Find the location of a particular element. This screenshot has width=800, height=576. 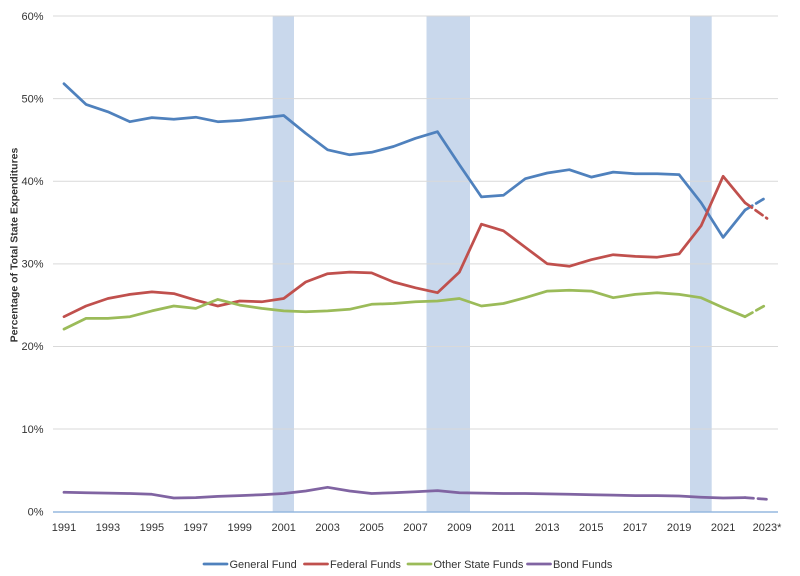

svg-text: Federal Funds is located at coordinates (365, 565).